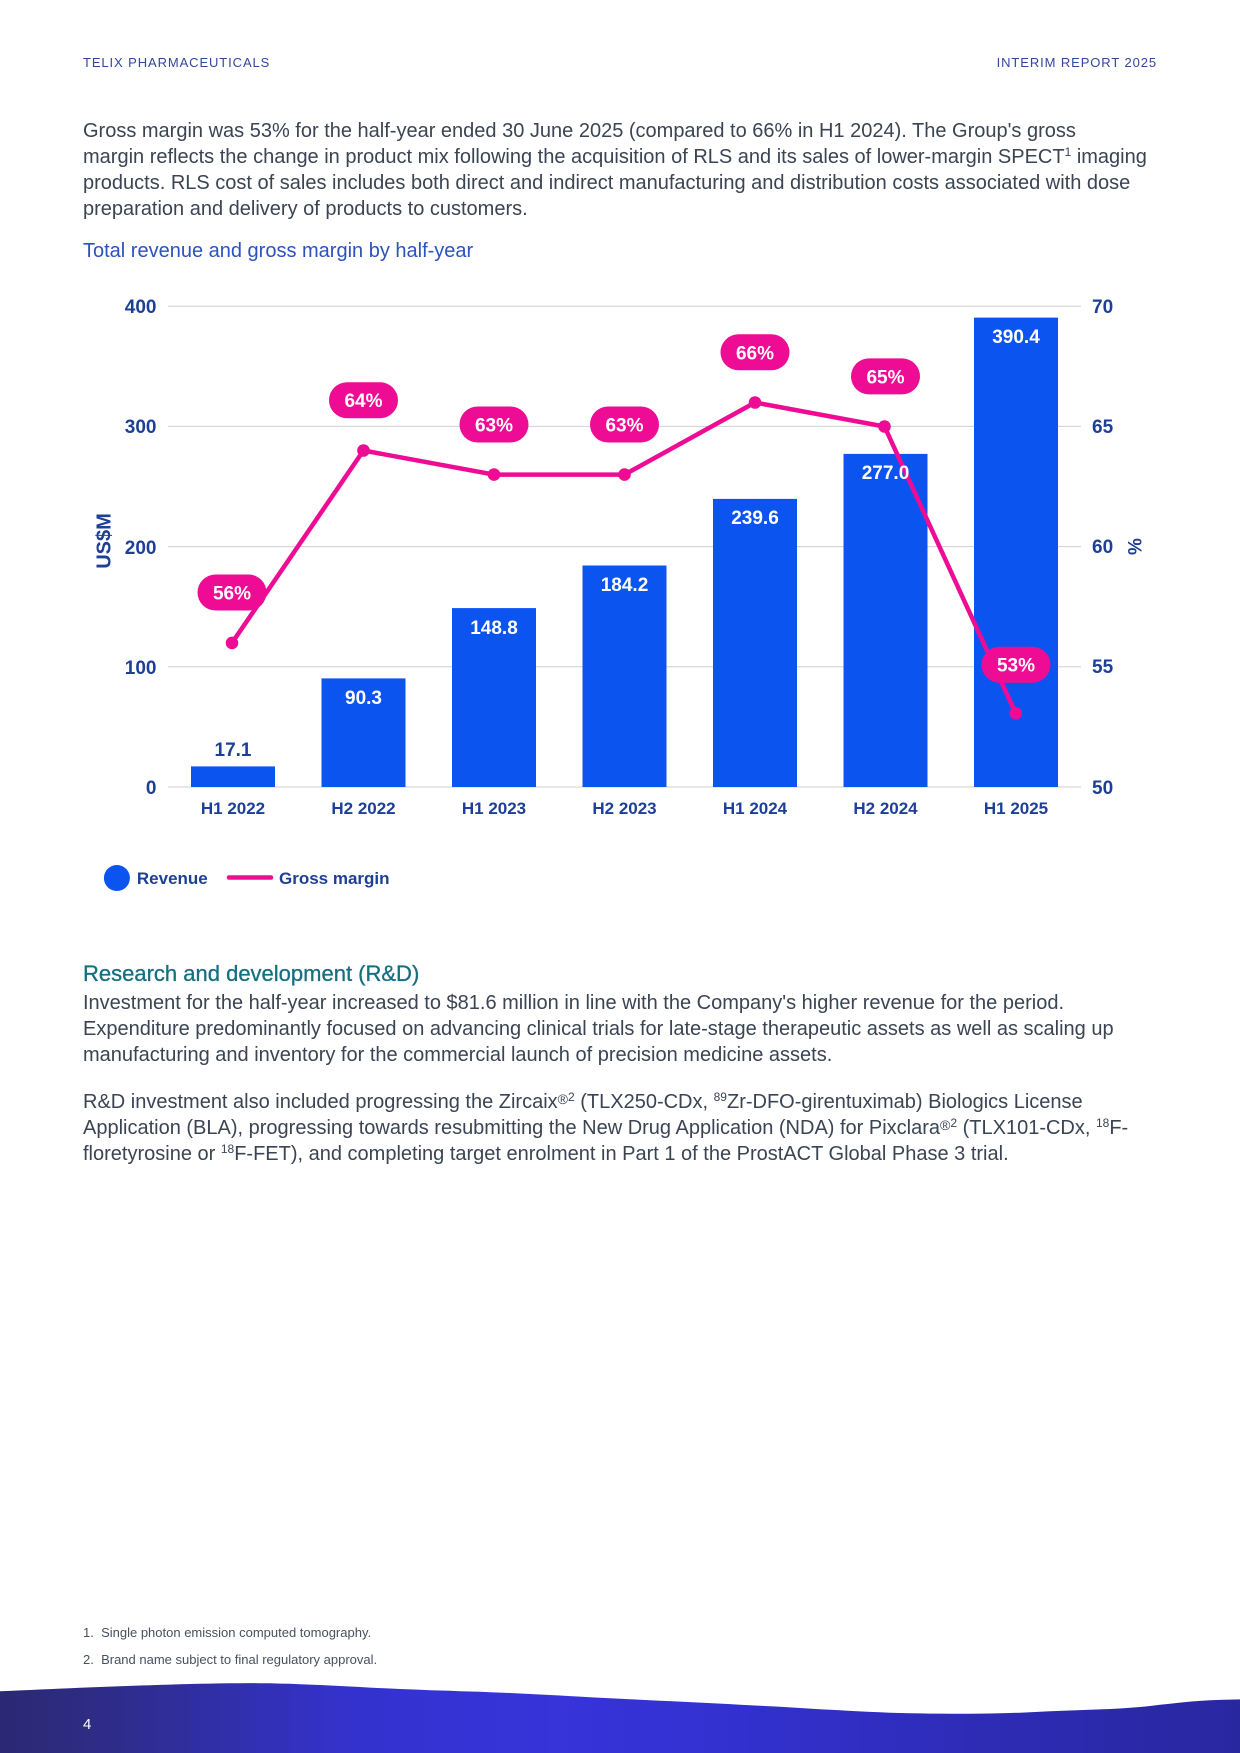 The height and width of the screenshot is (1753, 1240). Describe the element at coordinates (1103, 667) in the screenshot. I see `svg-text: 55` at that location.